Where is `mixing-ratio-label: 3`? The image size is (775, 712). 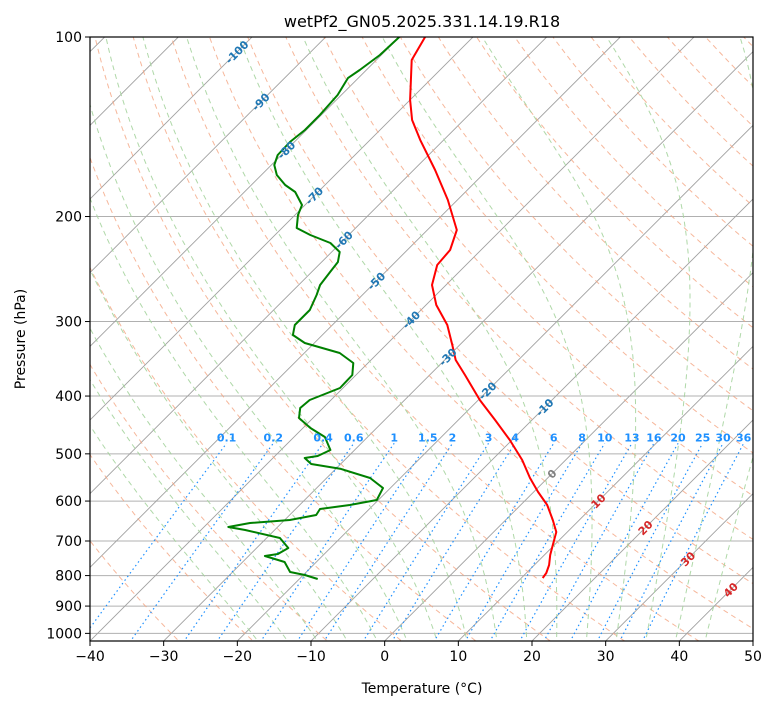 mixing-ratio-label: 3 is located at coordinates (489, 437).